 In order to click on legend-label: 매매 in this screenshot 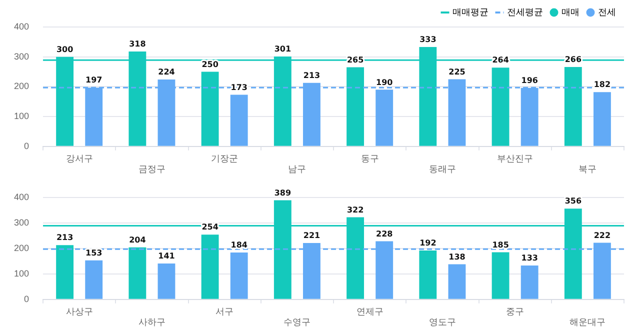, I will do `click(571, 11)`.